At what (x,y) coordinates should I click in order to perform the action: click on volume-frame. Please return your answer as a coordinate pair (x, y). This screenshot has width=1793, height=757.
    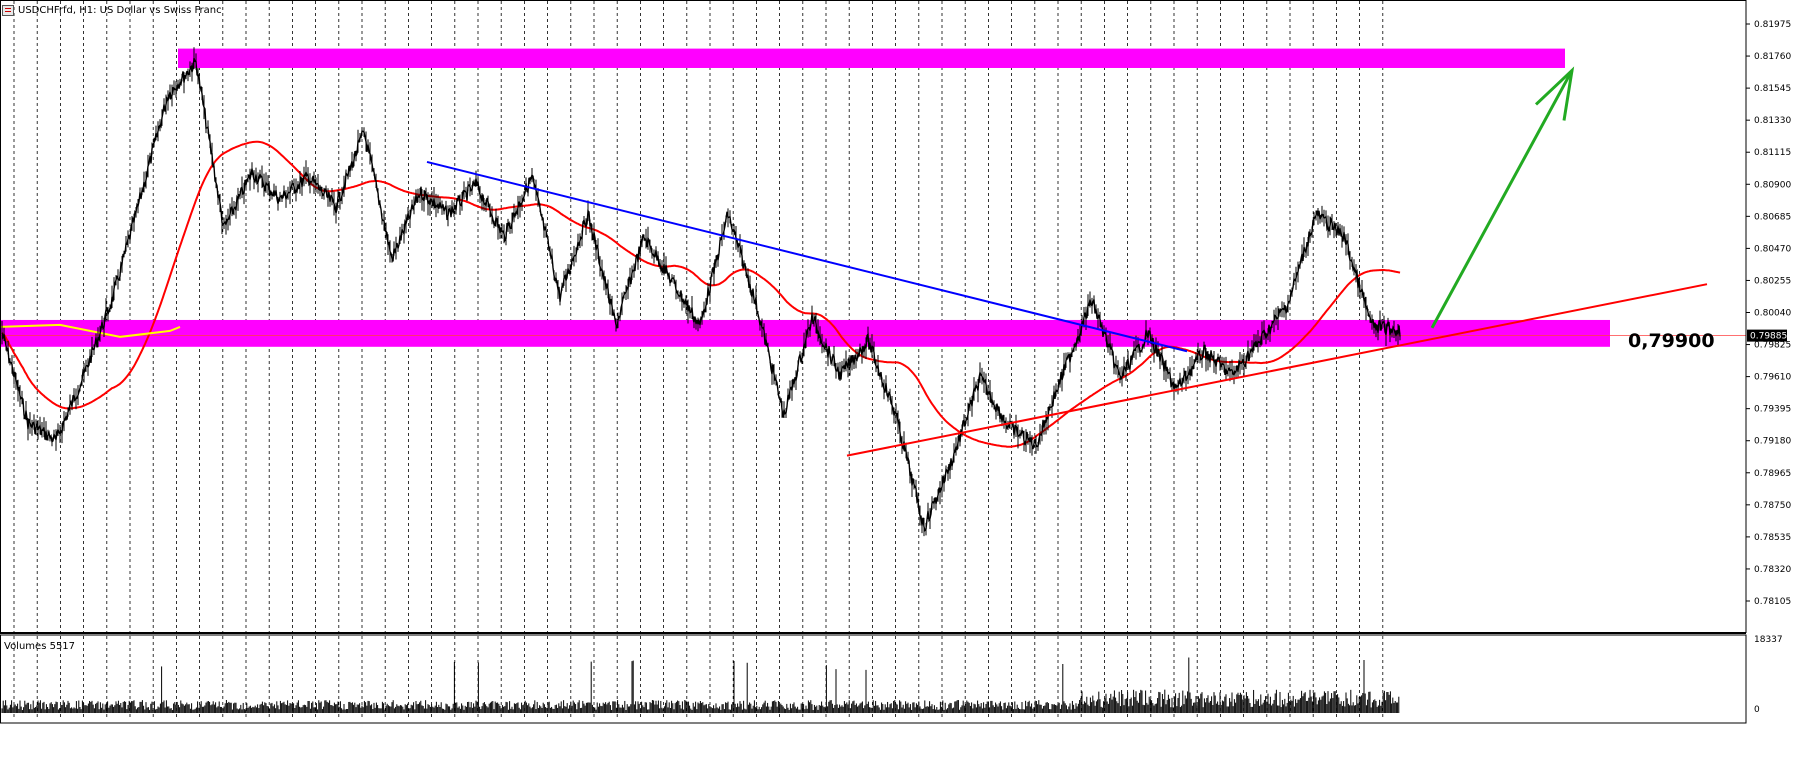
    Looking at the image, I should click on (873, 679).